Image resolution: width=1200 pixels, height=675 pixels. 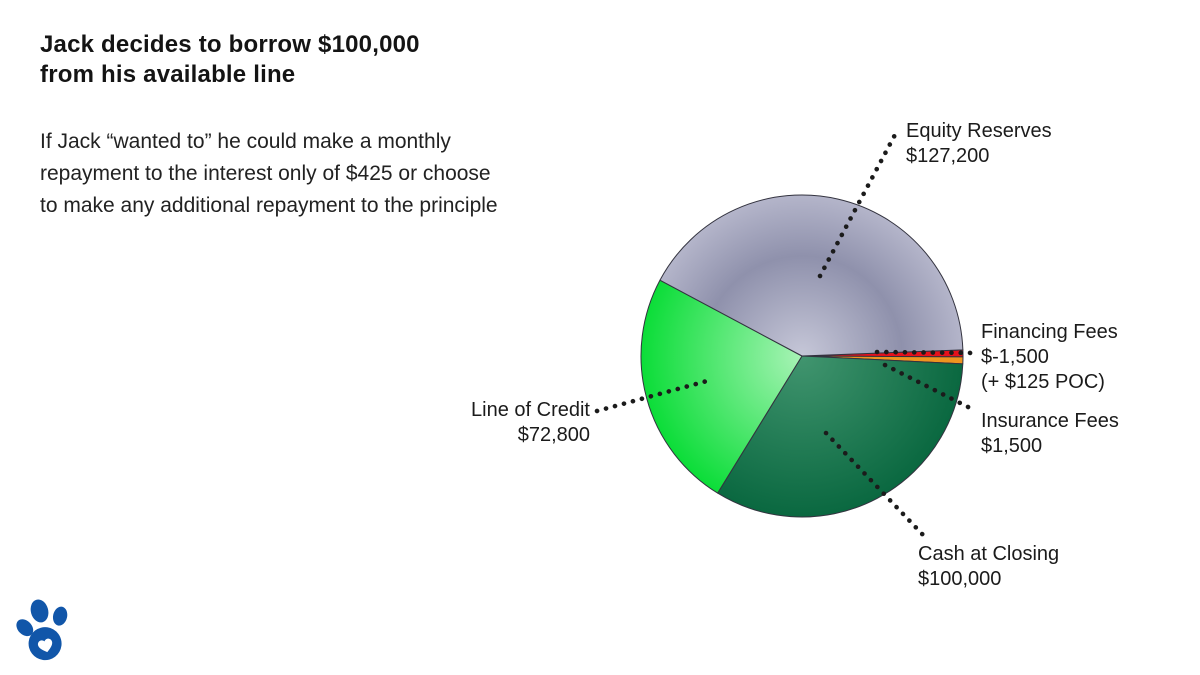 What do you see at coordinates (948, 156) in the screenshot?
I see `callout-amount: $127,200` at bounding box center [948, 156].